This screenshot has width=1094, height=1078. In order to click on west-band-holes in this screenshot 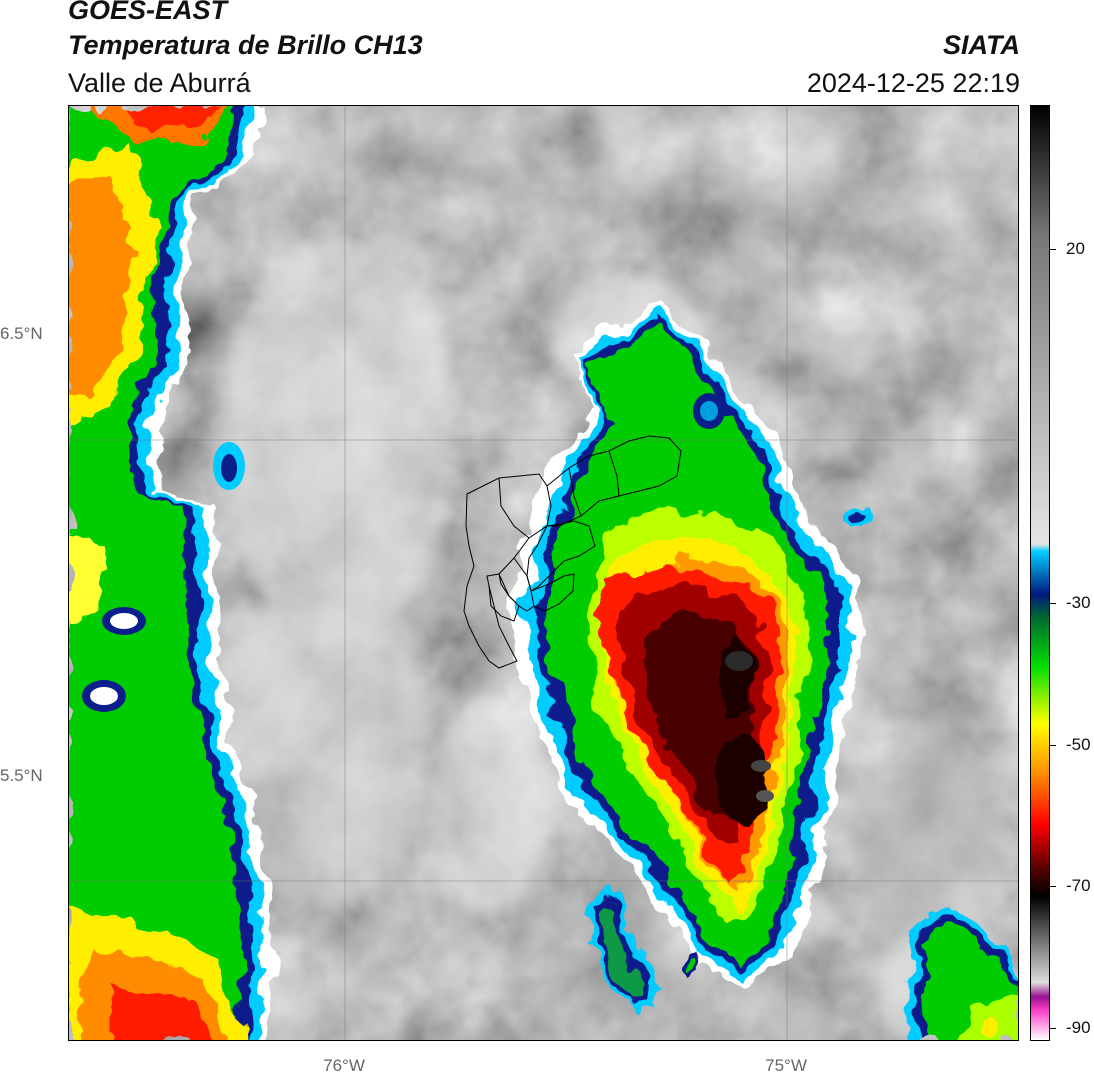, I will do `click(163, 577)`.